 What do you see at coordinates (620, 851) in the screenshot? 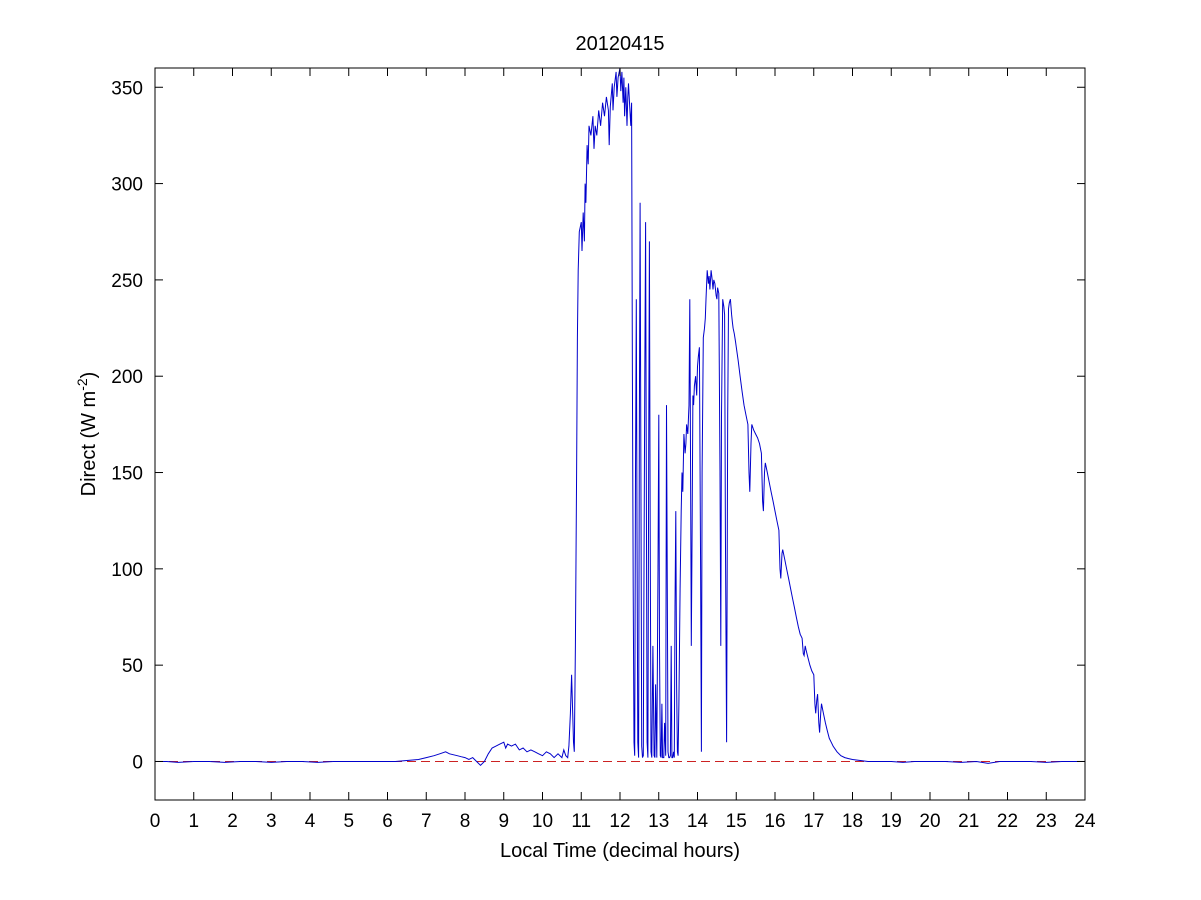
I see `x-axis-label: Local Time (decimal hours)` at bounding box center [620, 851].